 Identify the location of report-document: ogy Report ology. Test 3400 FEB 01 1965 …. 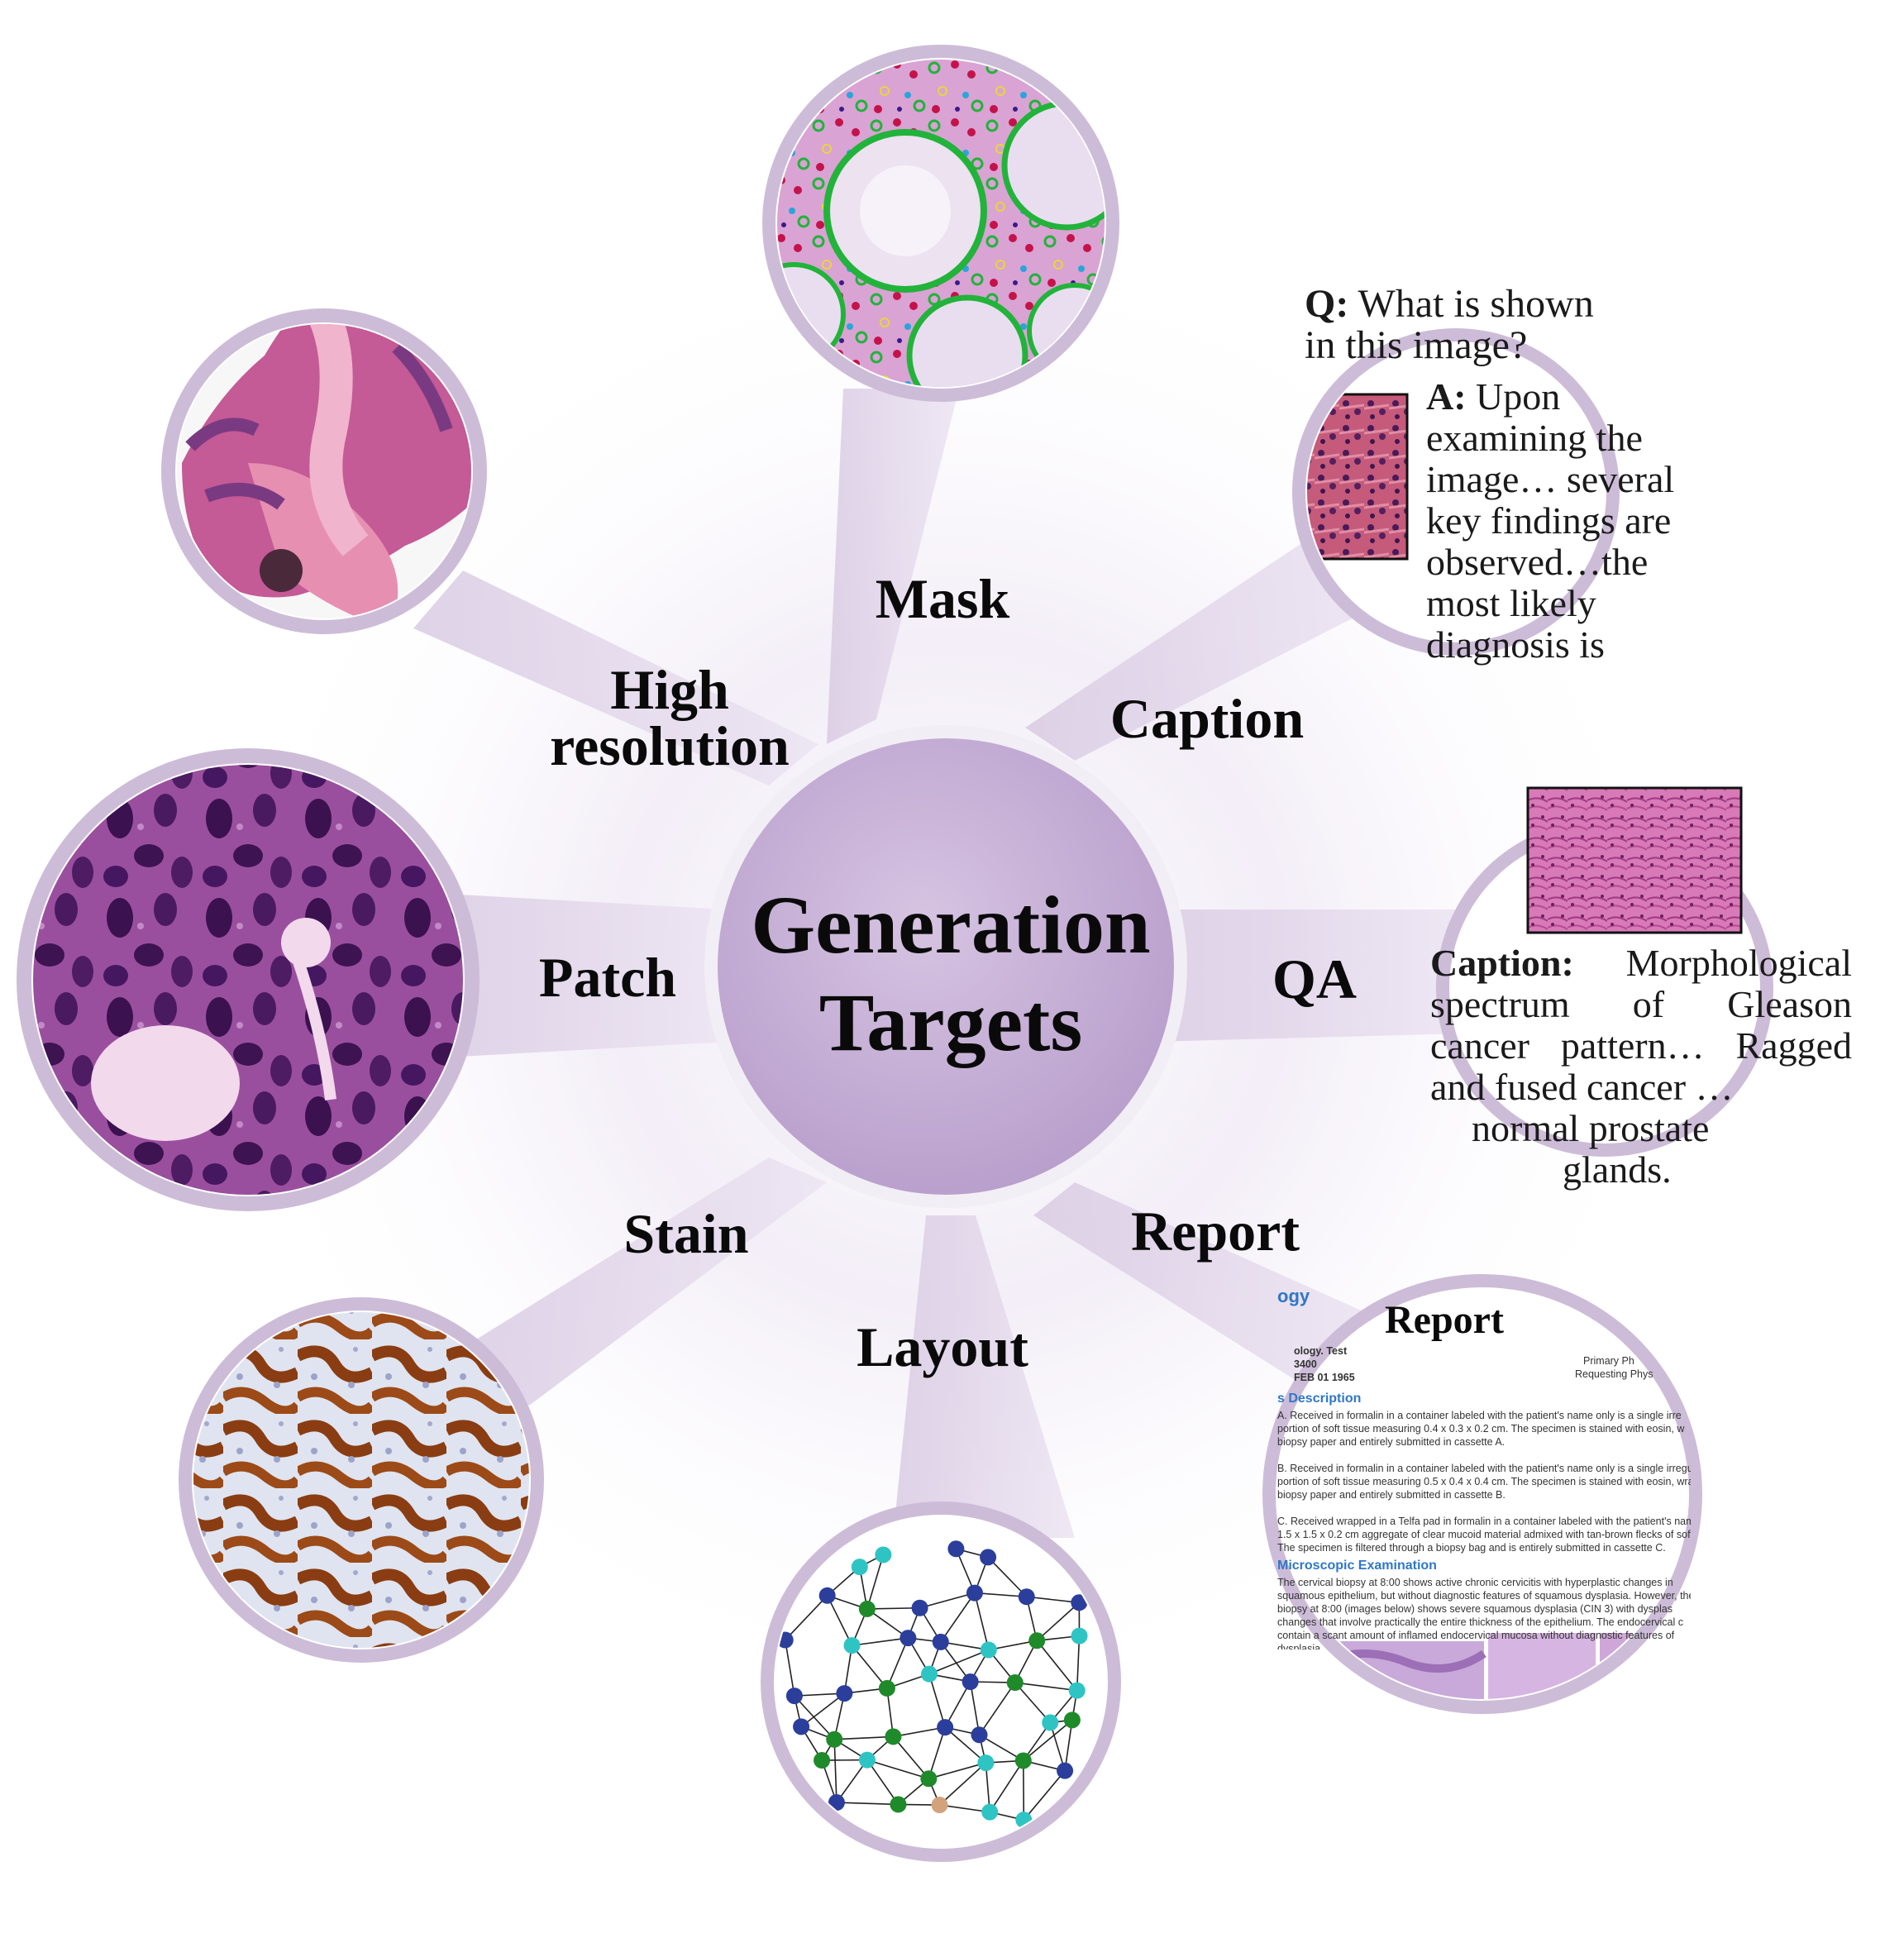
(1484, 1467).